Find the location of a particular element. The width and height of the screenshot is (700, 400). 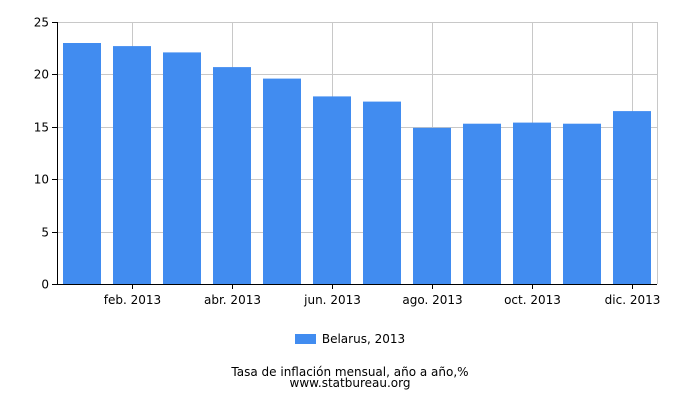

legend-swatch is located at coordinates (305, 339).